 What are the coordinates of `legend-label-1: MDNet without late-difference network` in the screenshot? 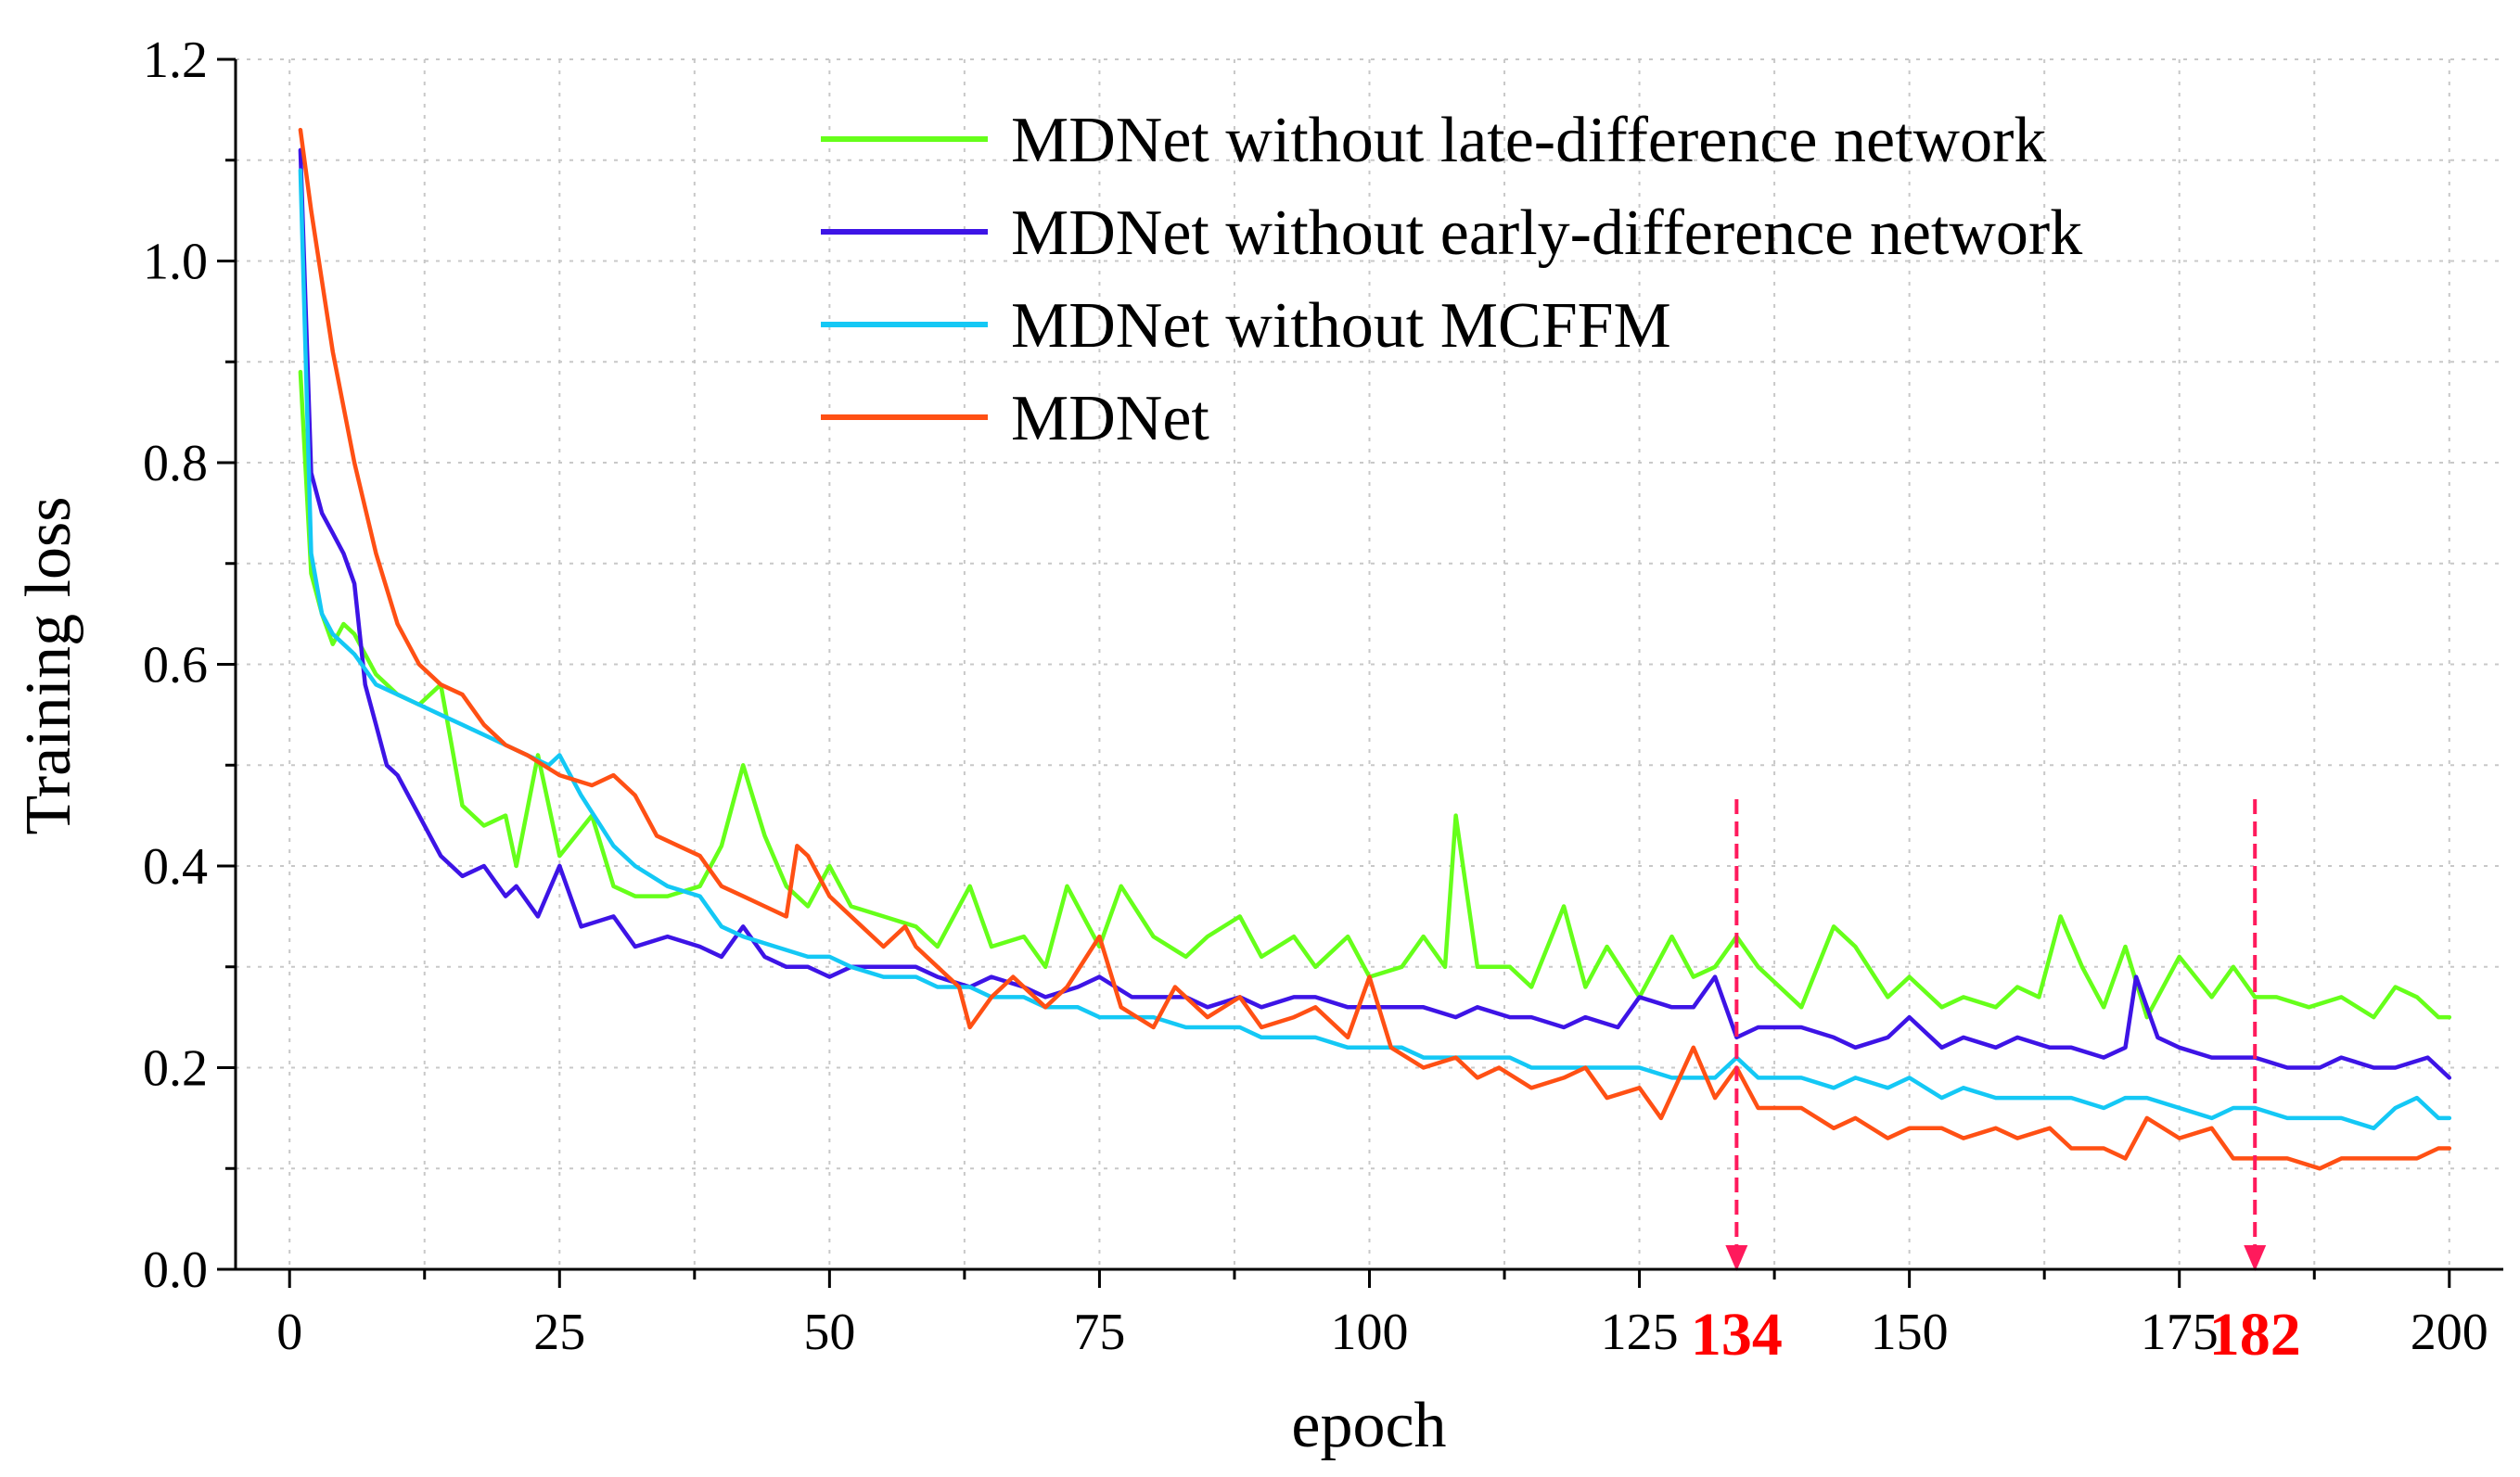 It's located at (1528, 140).